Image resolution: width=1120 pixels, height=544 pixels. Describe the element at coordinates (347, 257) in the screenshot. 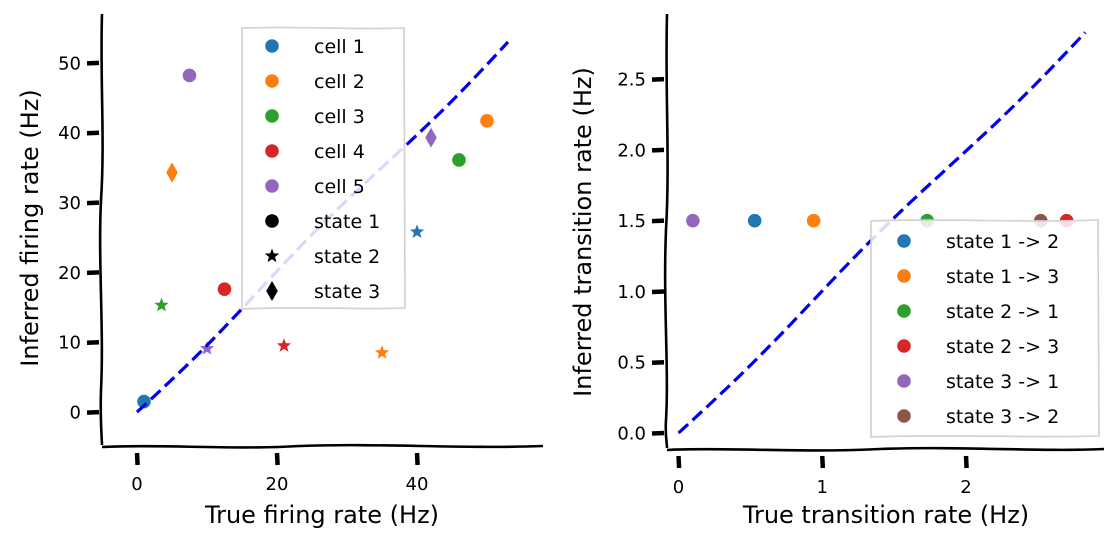

I see `legend-label: state 2` at that location.